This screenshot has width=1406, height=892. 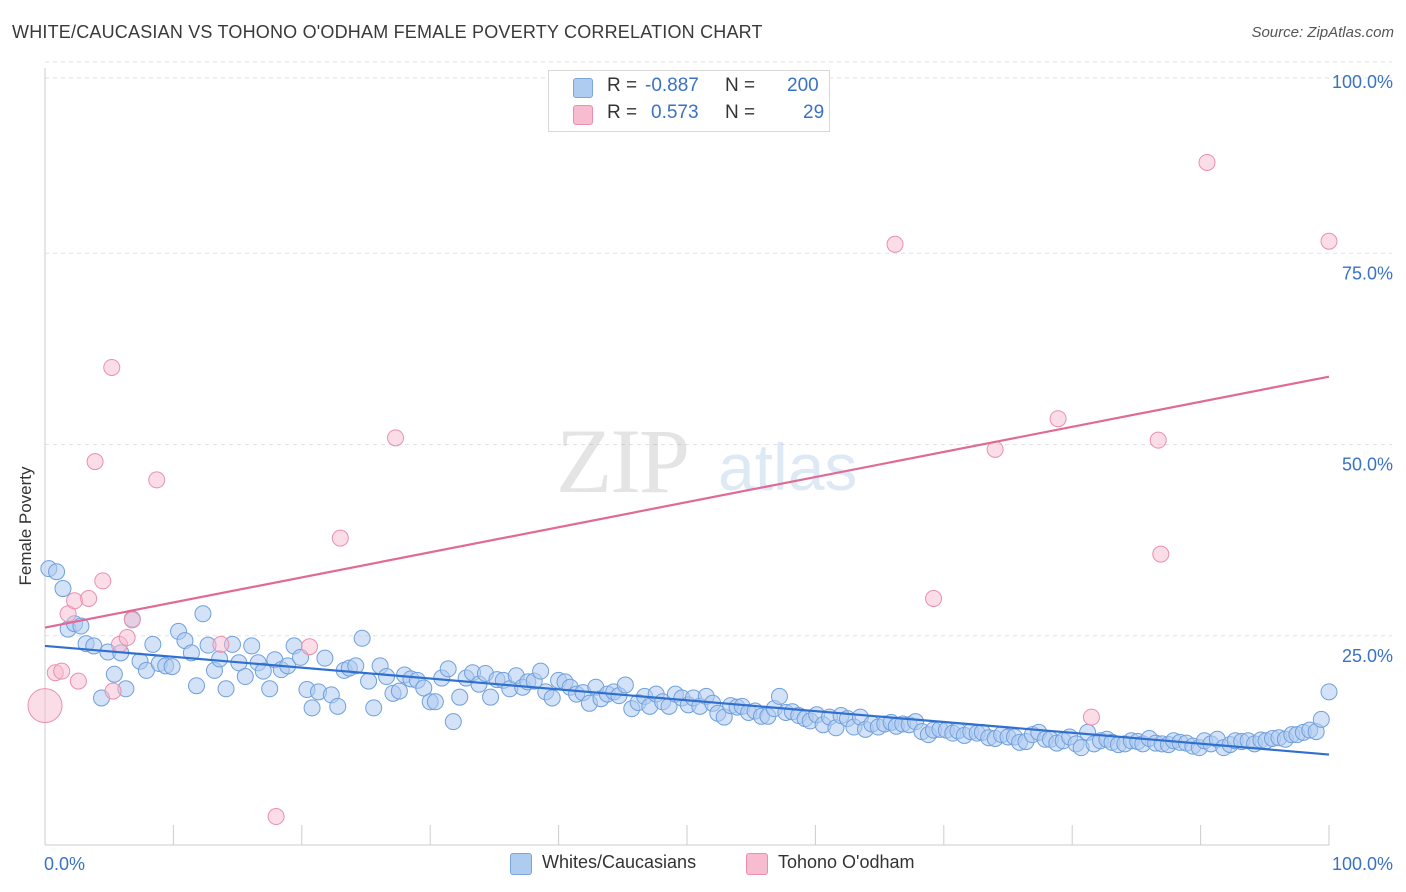 I want to click on n-value: 200, so click(x=803, y=85).